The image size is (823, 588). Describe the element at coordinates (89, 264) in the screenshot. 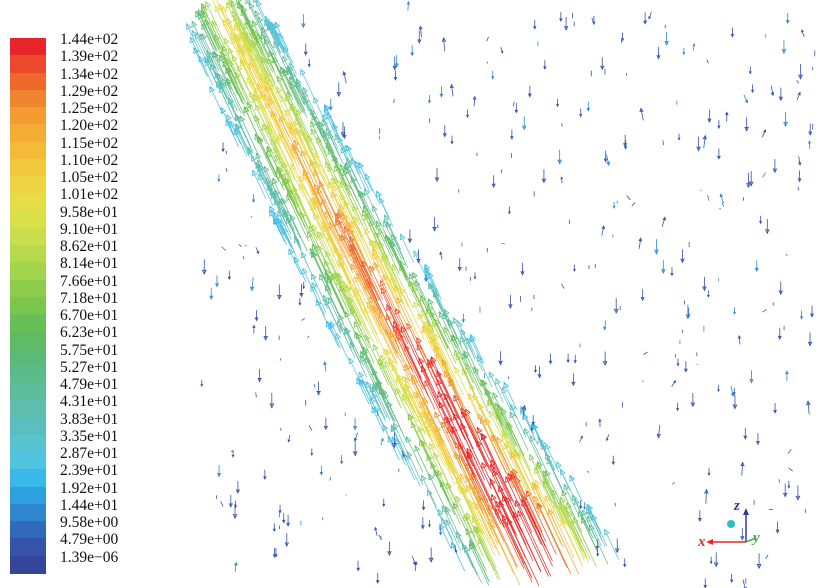

I see `legend-tick-label: 8.14e+01` at that location.